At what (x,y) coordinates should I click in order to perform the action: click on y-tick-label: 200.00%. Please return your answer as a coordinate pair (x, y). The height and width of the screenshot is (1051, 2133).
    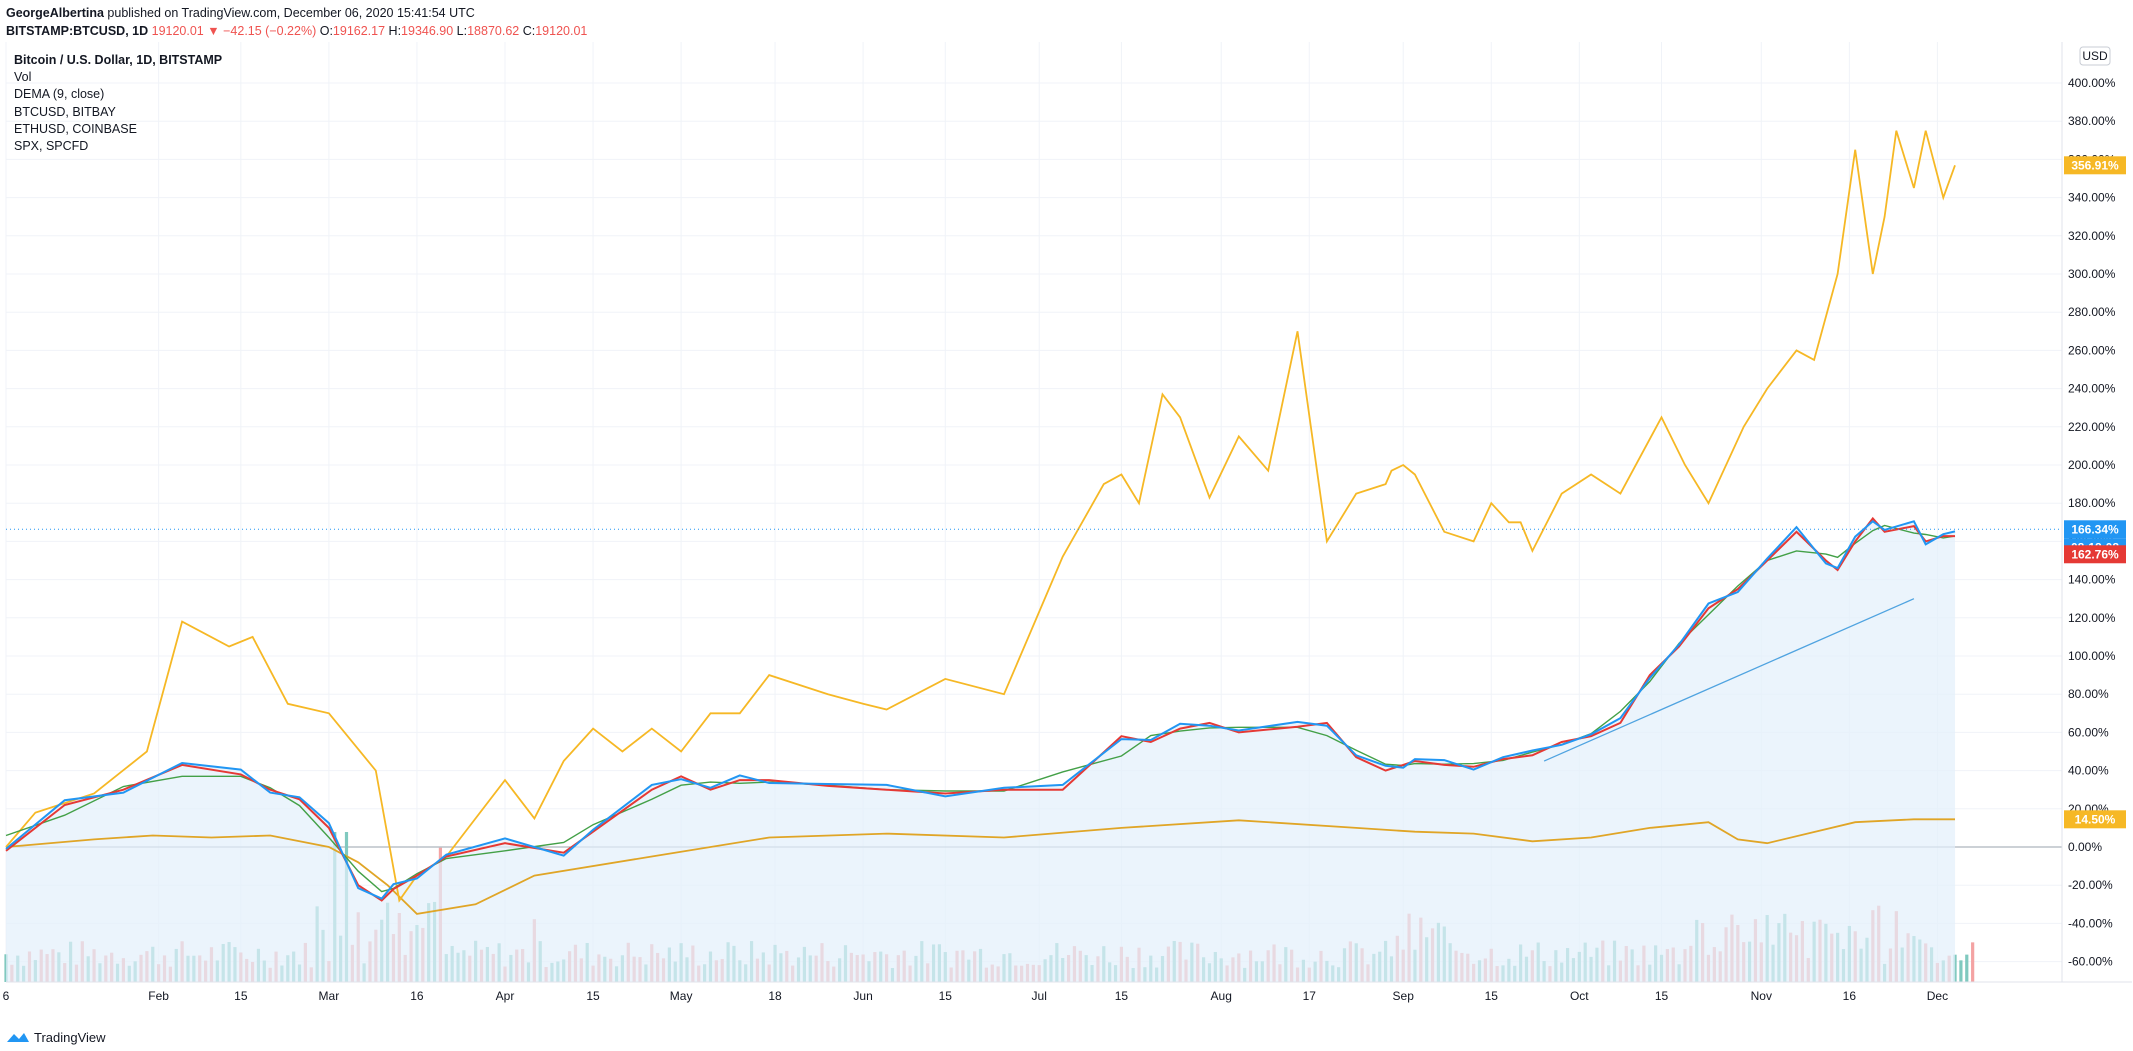
    Looking at the image, I should click on (2092, 465).